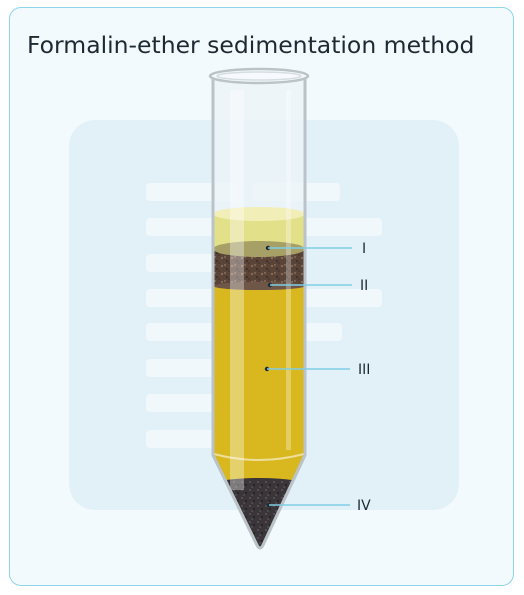 This screenshot has height=595, width=524. I want to click on layer-label-III: III, so click(364, 370).